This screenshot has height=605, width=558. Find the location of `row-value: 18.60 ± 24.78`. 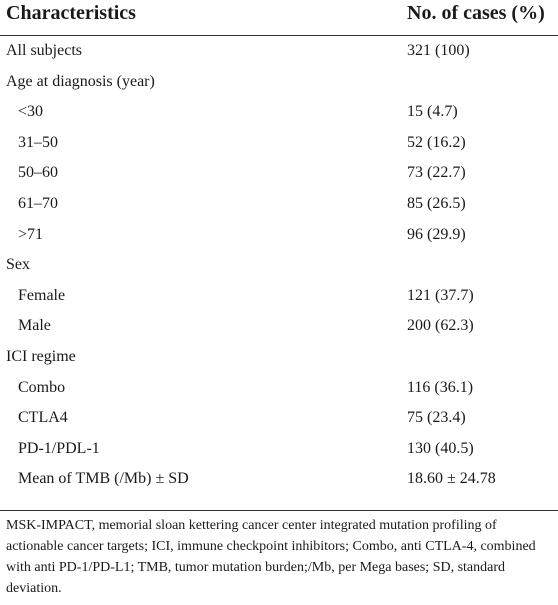

row-value: 18.60 ± 24.78 is located at coordinates (451, 479).